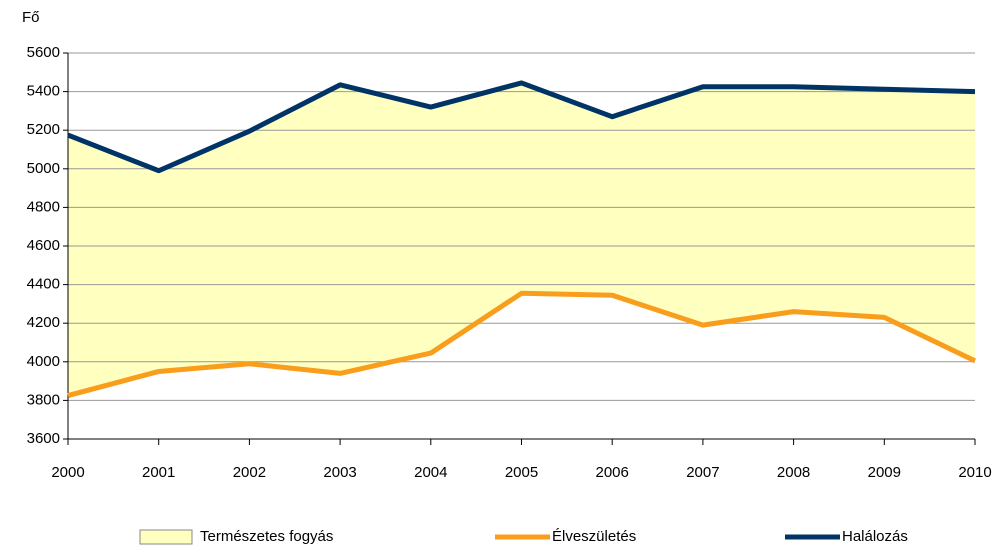 The height and width of the screenshot is (547, 995). What do you see at coordinates (339, 472) in the screenshot?
I see `x-tick-label: 2003` at bounding box center [339, 472].